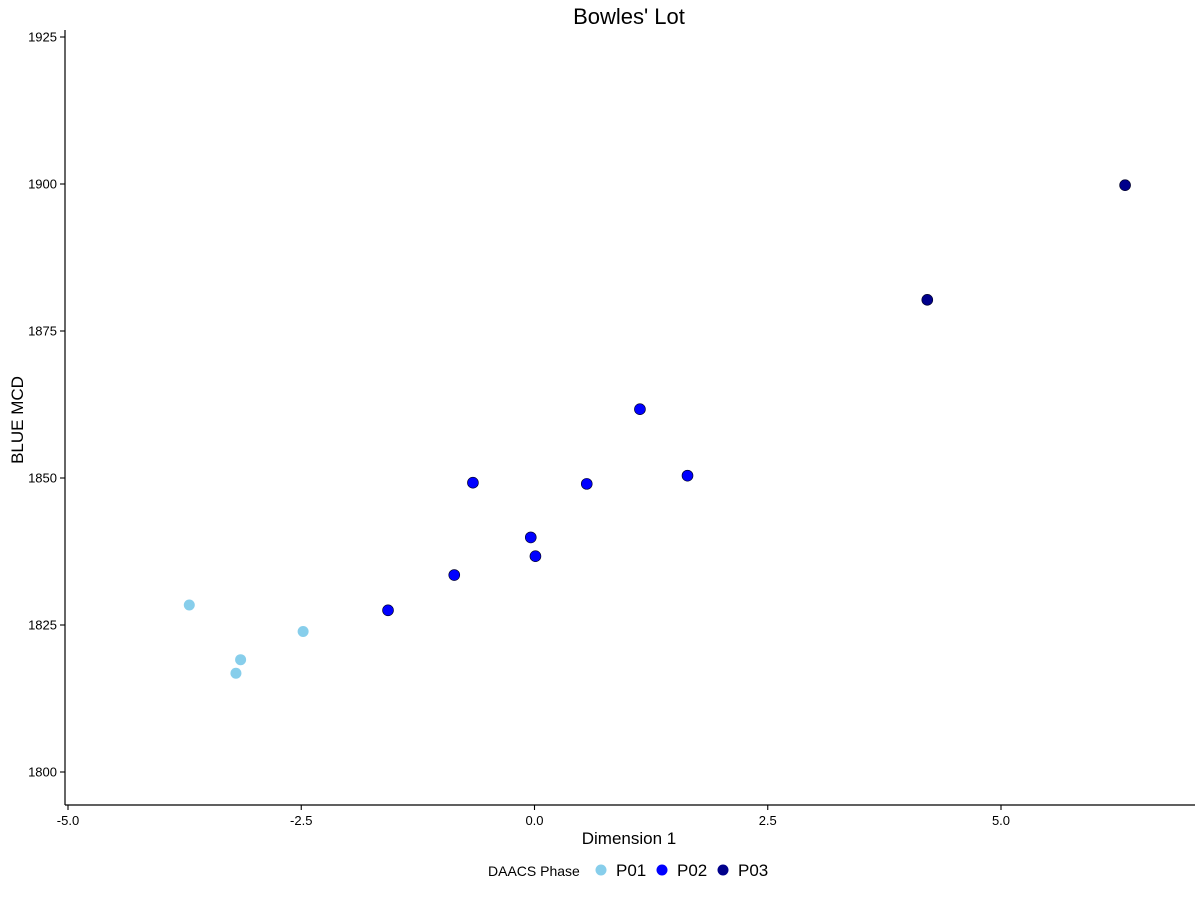  Describe the element at coordinates (629, 838) in the screenshot. I see `x-axis-title: Dimension 1` at that location.